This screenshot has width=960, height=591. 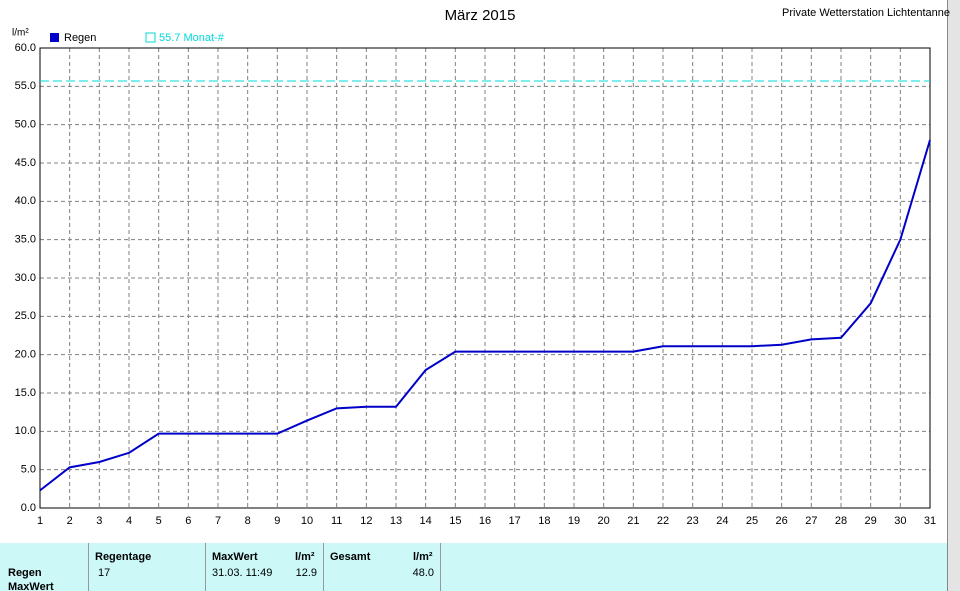 I want to click on x-tick-label: 26, so click(x=782, y=521).